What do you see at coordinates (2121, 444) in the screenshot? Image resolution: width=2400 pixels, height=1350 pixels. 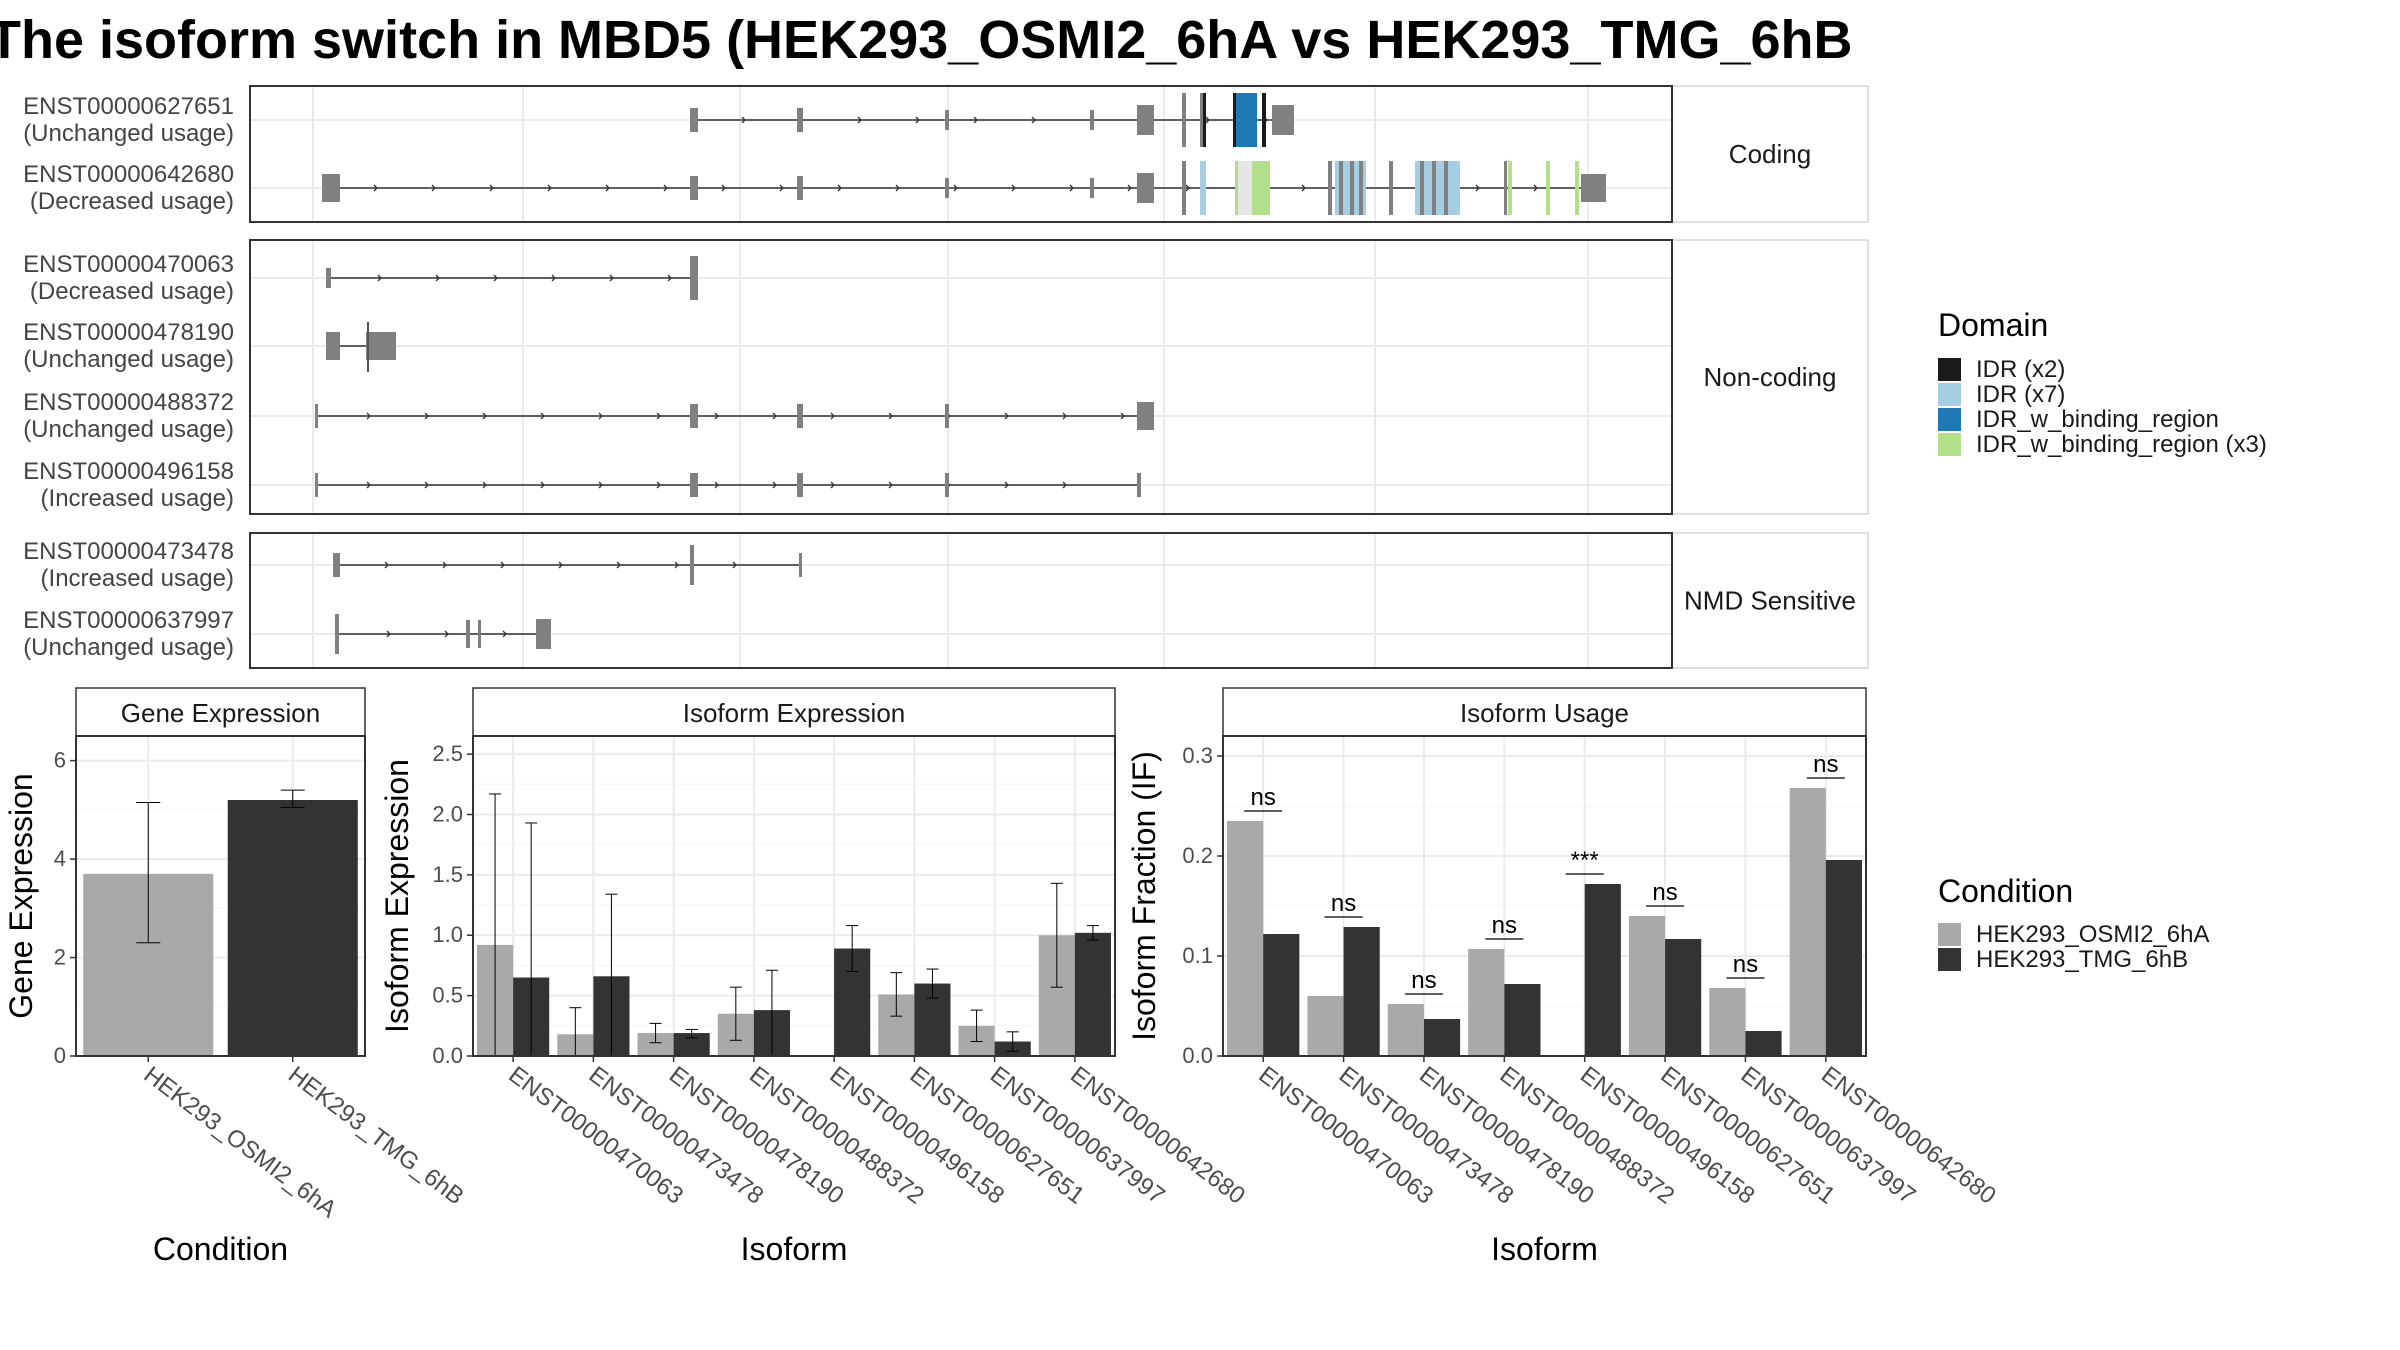 I see `domain-legend-label: IDR_w_binding_region (x3)` at bounding box center [2121, 444].